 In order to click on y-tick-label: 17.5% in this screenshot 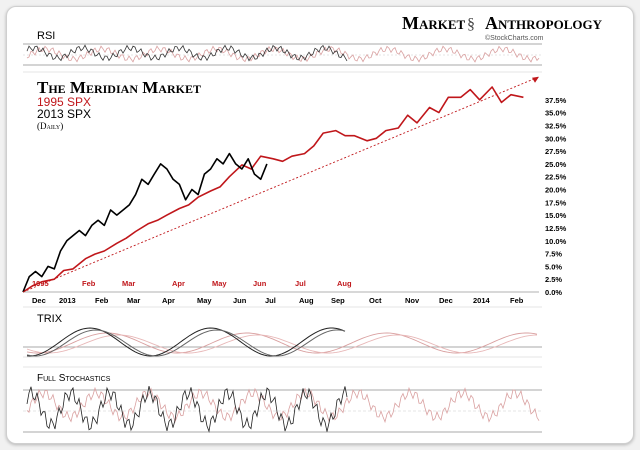, I will do `click(556, 202)`.